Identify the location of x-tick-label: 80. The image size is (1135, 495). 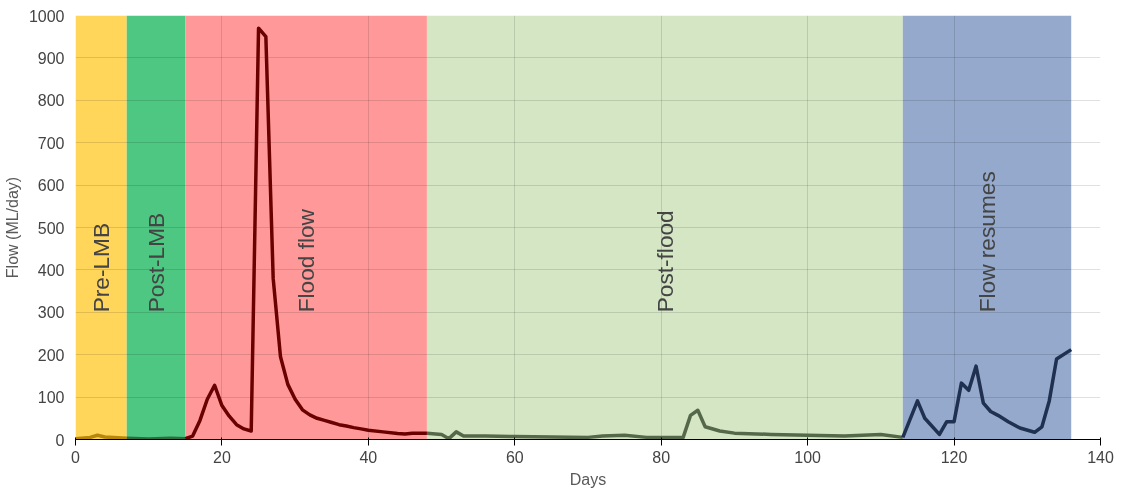
(661, 457).